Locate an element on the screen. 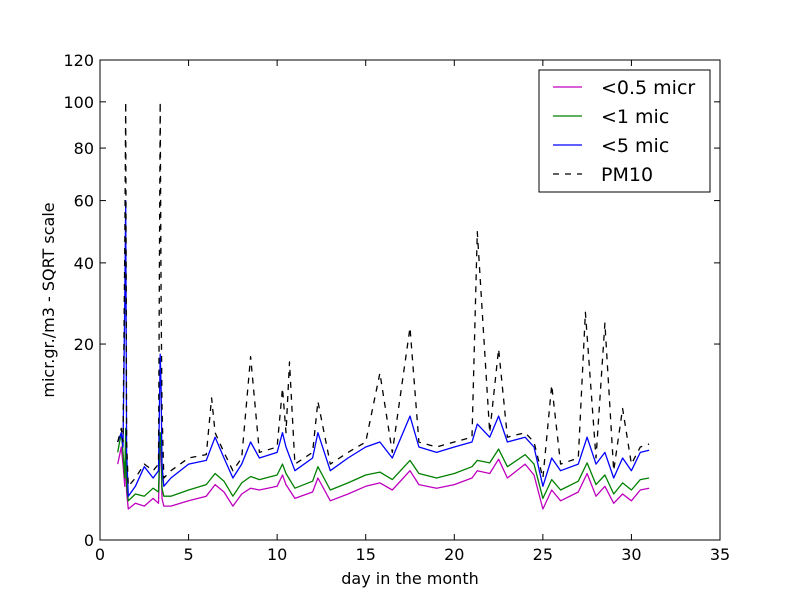  legend-label: <1 mic is located at coordinates (635, 117).